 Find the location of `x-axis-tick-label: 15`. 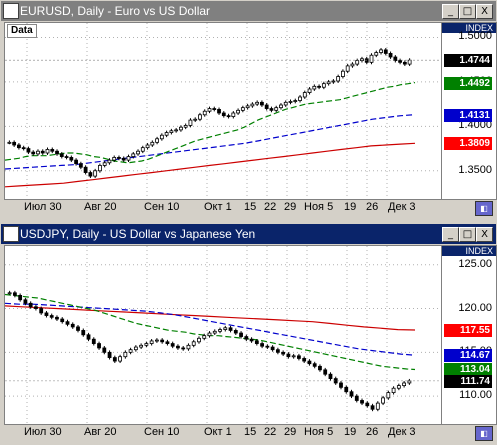

x-axis-tick-label: 15 is located at coordinates (250, 432).